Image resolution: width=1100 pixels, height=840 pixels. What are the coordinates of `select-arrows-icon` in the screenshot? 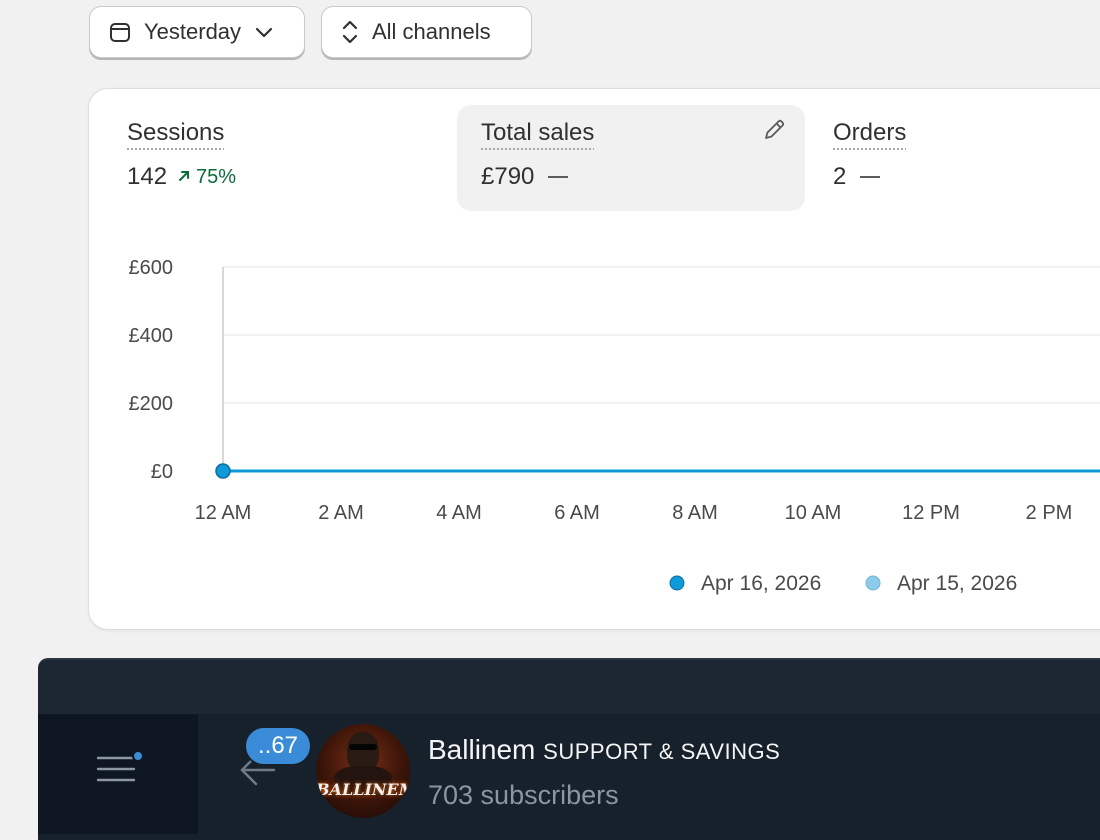 It's located at (350, 32).